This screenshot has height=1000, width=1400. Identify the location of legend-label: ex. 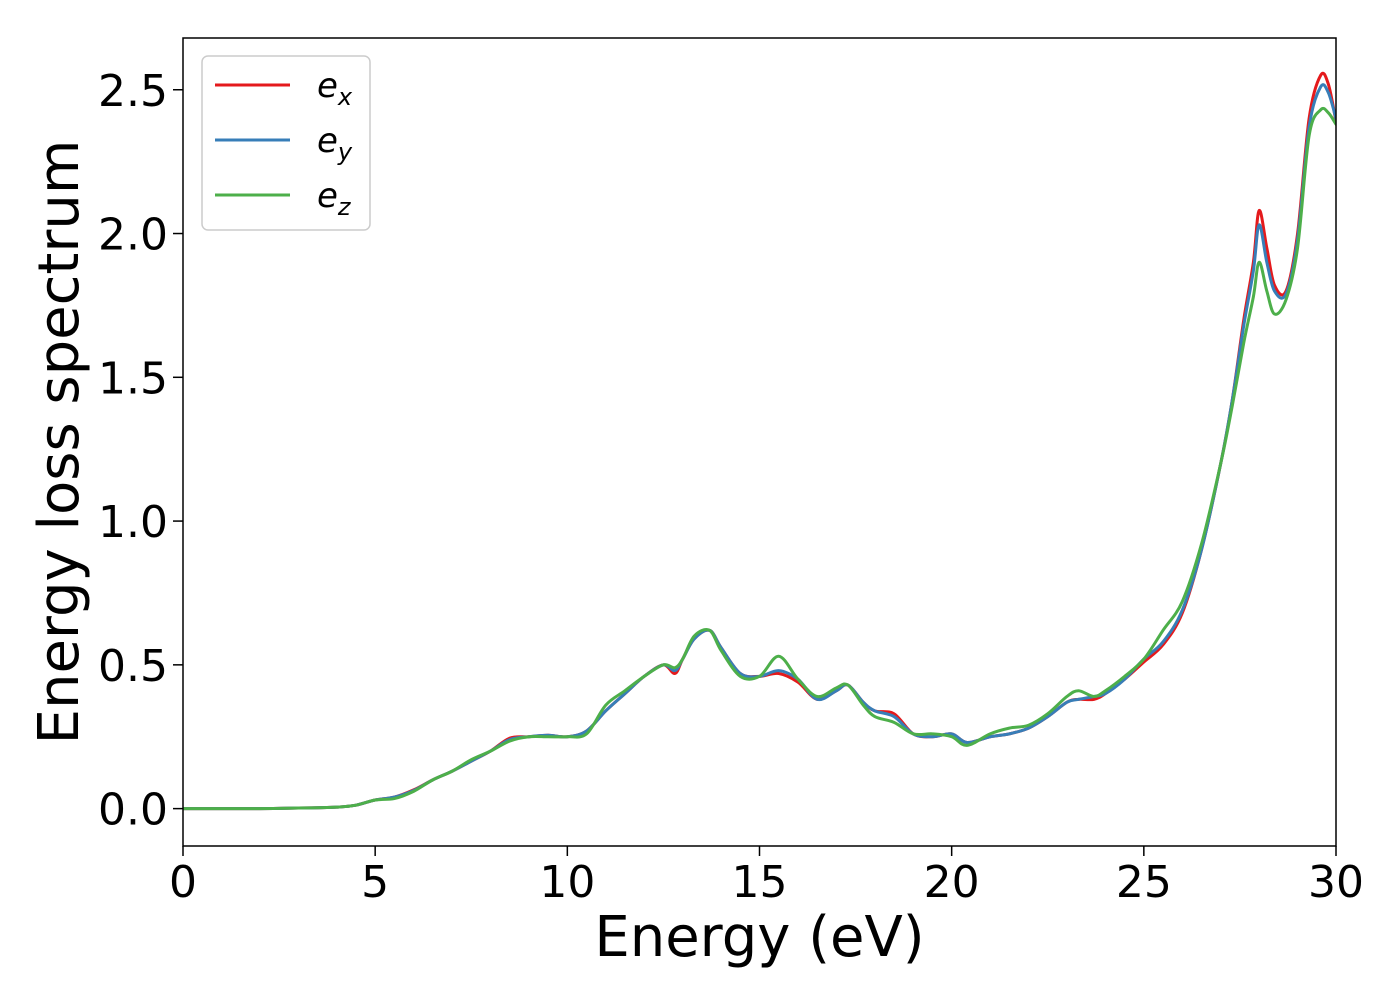
(335, 88).